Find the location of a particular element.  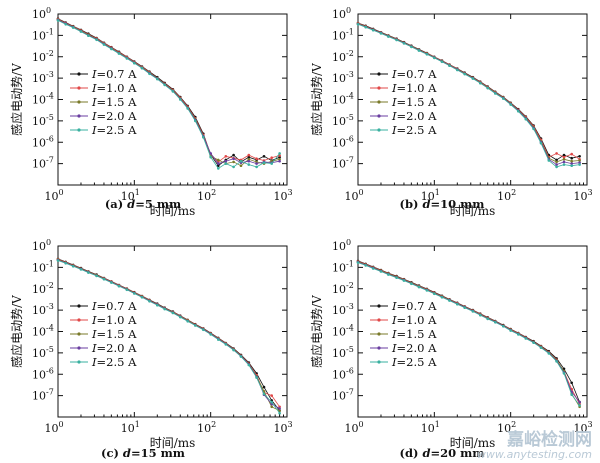

legend-entry: I=2.5 A is located at coordinates (414, 130).